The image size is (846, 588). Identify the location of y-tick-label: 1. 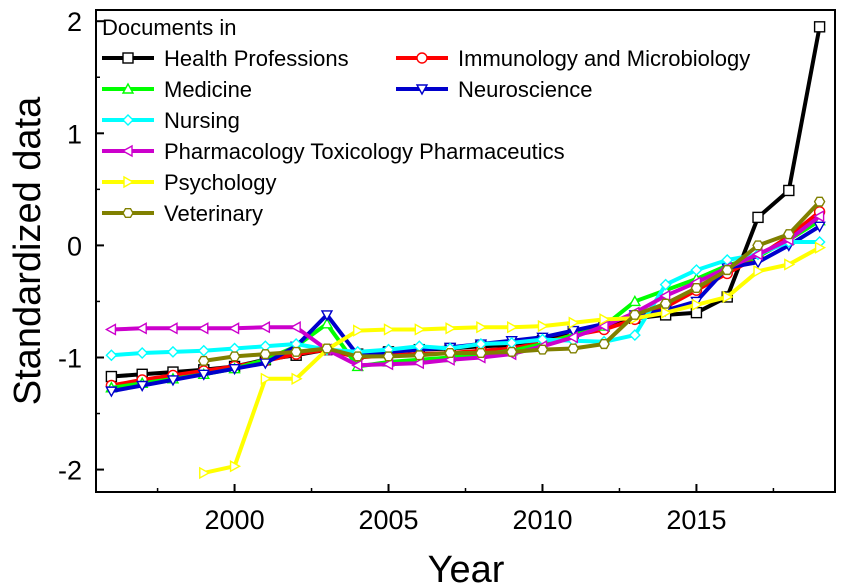
(74, 134).